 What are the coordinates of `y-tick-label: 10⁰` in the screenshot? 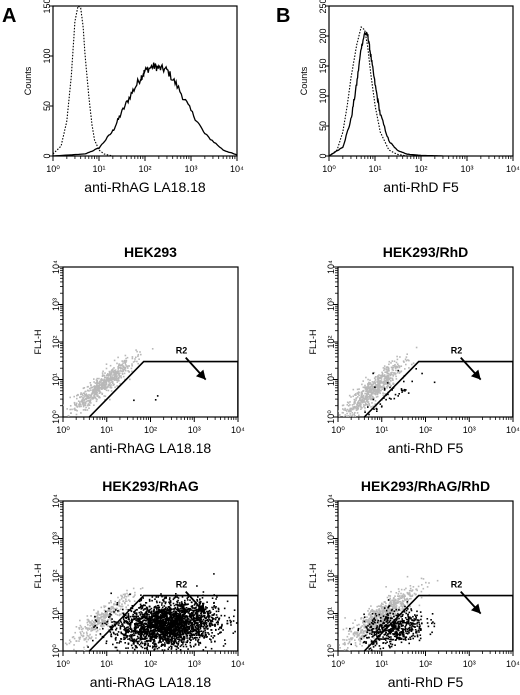 It's located at (331, 651).